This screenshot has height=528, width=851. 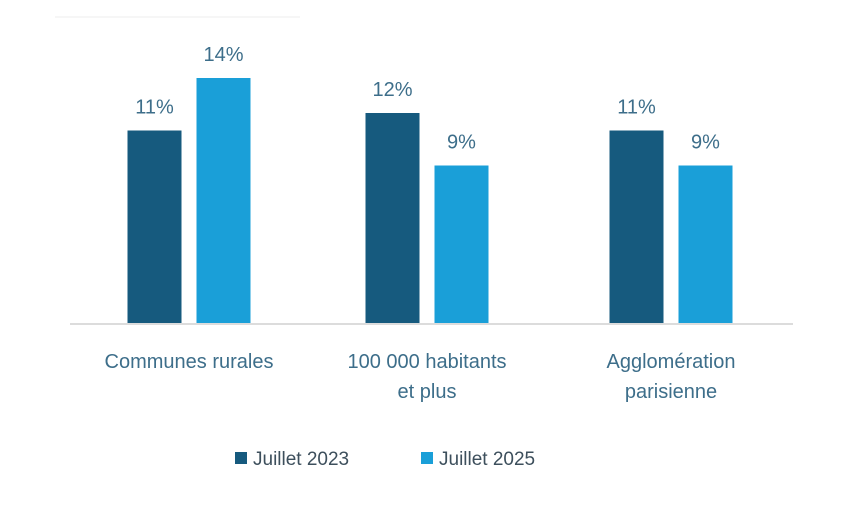 I want to click on legend-label: Juillet 2025, so click(x=487, y=459).